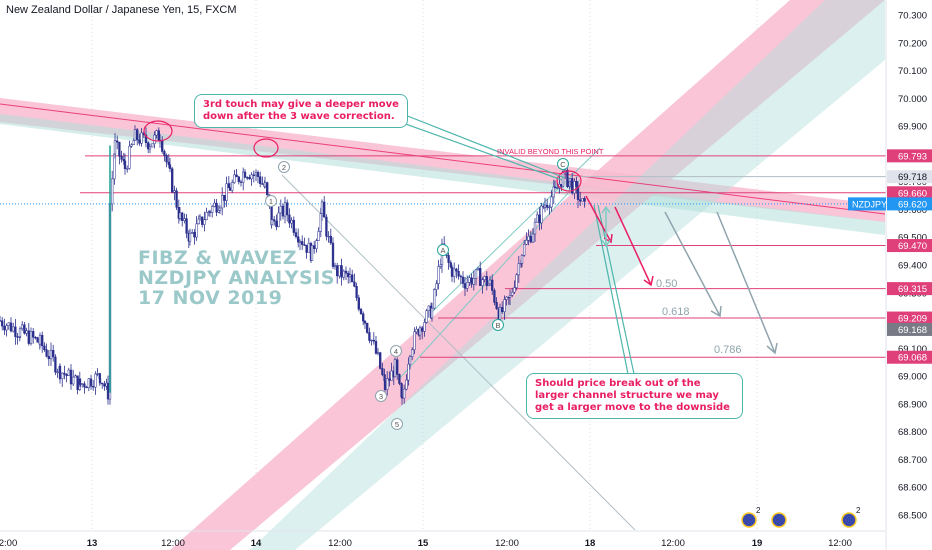 The width and height of the screenshot is (932, 550). I want to click on y-tick-14: 69.000, so click(912, 377).